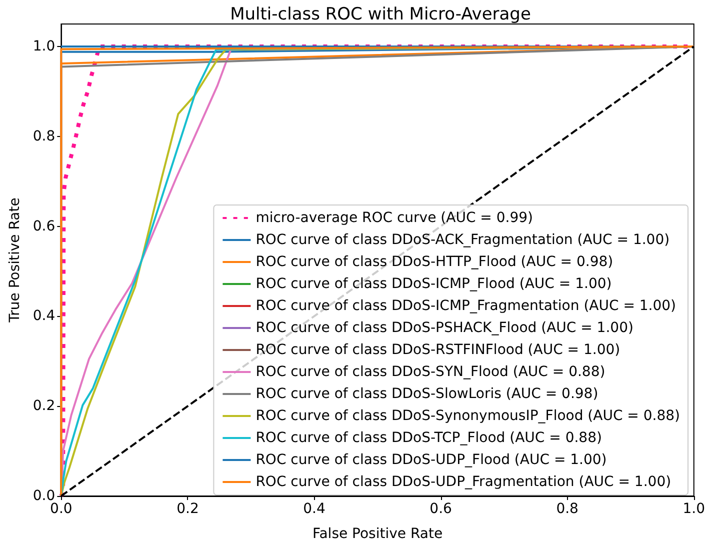 Image resolution: width=708 pixels, height=546 pixels. What do you see at coordinates (44, 316) in the screenshot?
I see `y-tick-label: 0.4` at bounding box center [44, 316].